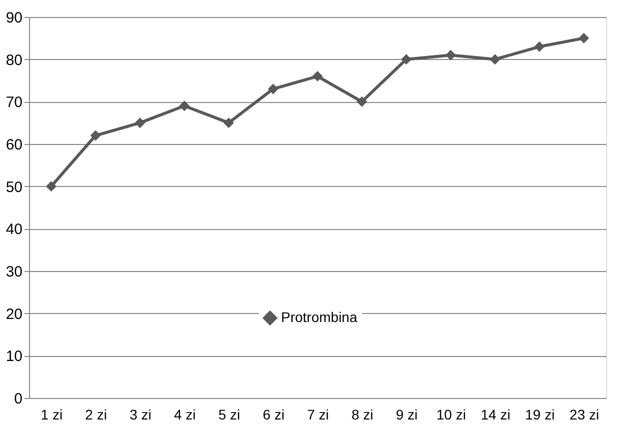 The height and width of the screenshot is (427, 621). I want to click on y-tick-label: 60, so click(14, 145).